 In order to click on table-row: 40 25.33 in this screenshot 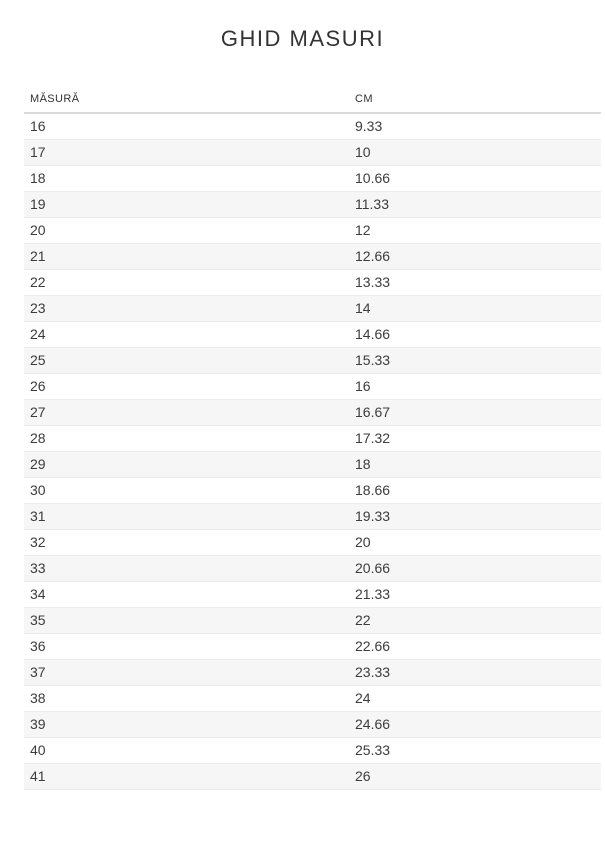, I will do `click(312, 750)`.